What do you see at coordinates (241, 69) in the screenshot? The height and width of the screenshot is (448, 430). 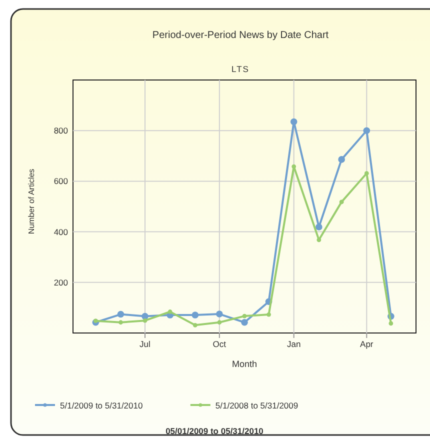 I see `chart-subtitle: LTS` at bounding box center [241, 69].